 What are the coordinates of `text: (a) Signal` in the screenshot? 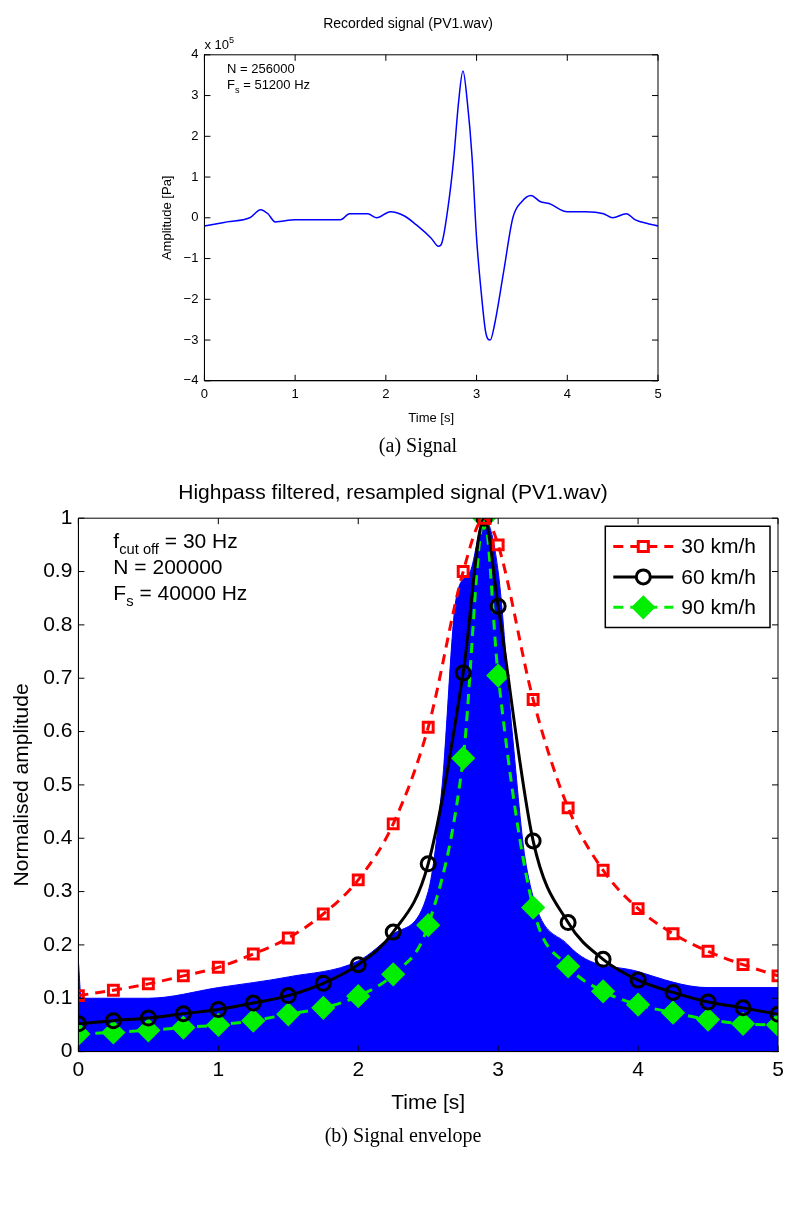 It's located at (418, 445).